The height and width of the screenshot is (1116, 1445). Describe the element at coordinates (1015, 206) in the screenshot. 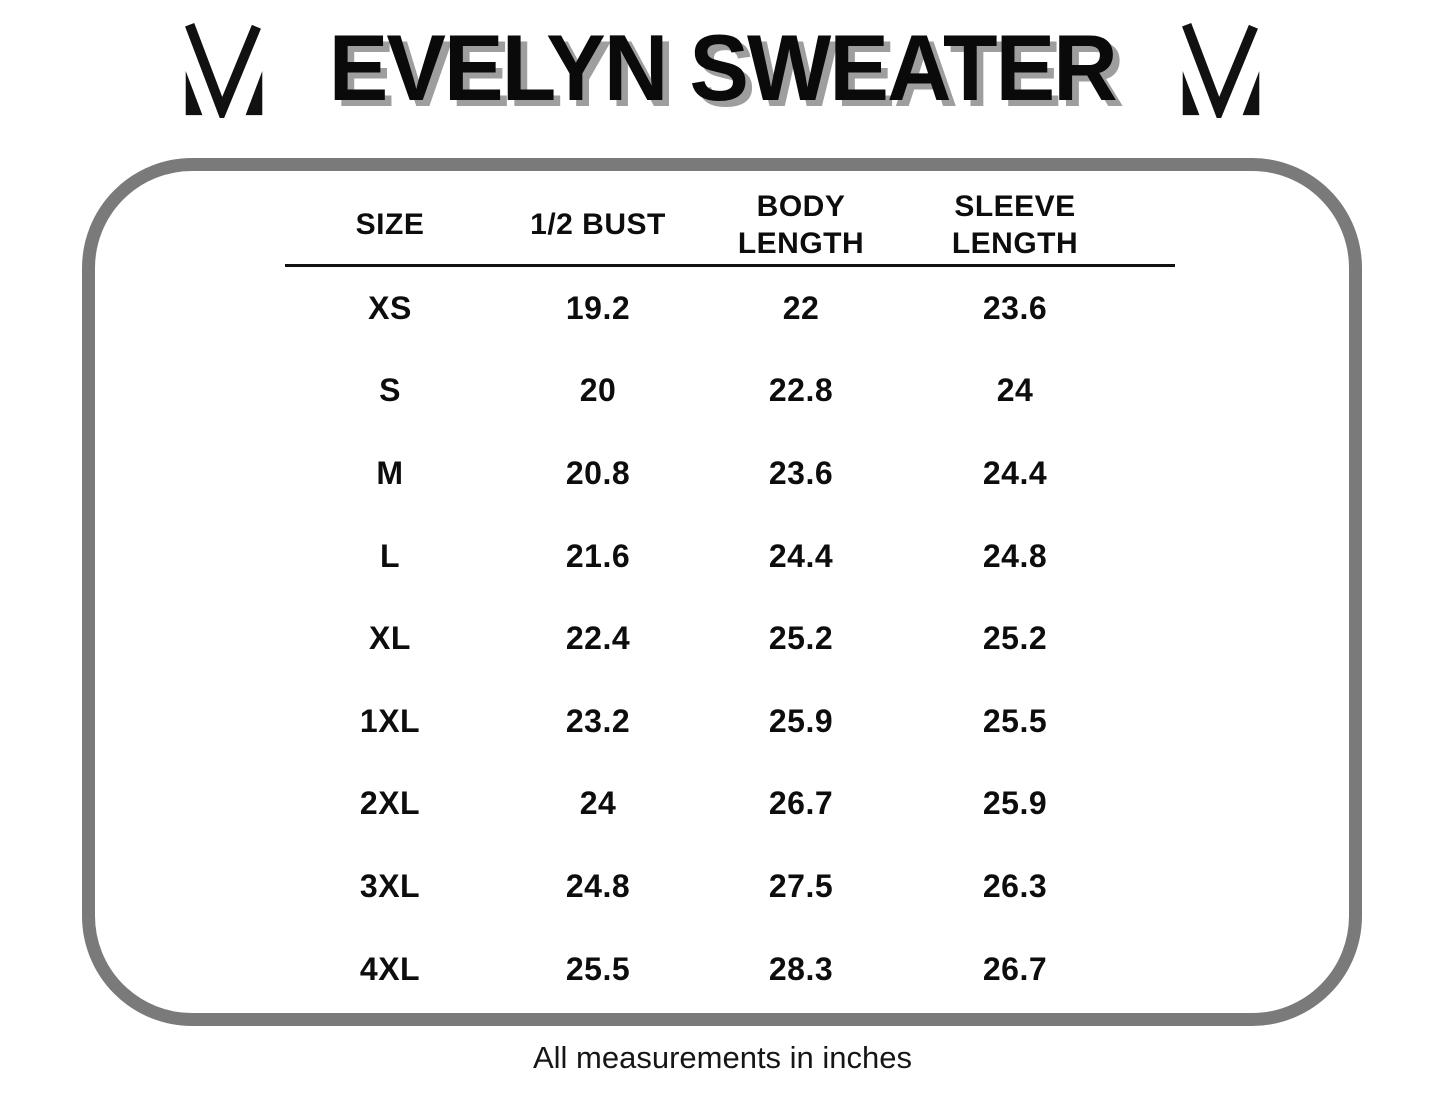

I see `column-header-line: SLEEVE` at that location.